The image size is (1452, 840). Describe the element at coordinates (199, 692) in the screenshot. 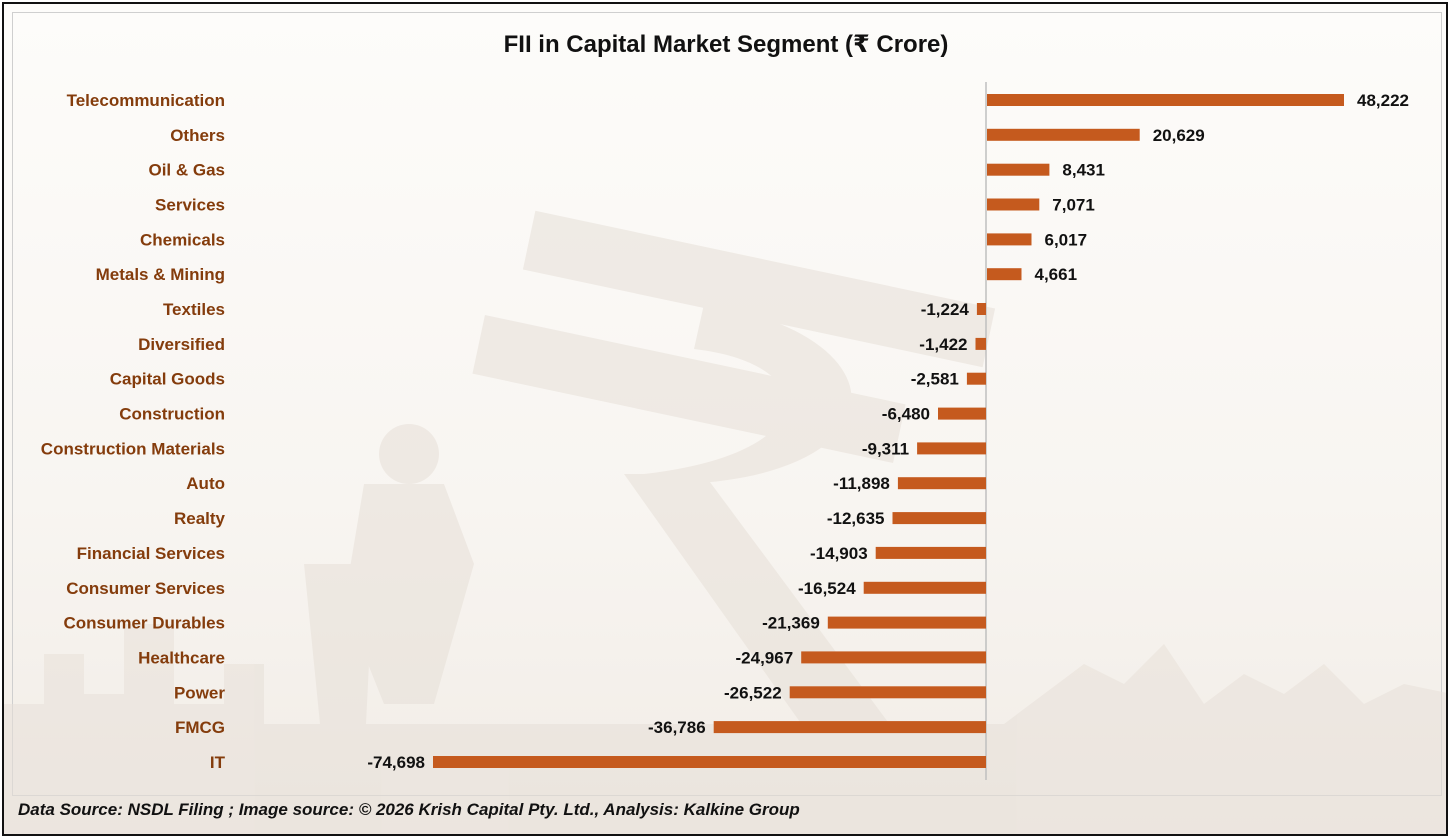

I see `category-label: Power` at that location.